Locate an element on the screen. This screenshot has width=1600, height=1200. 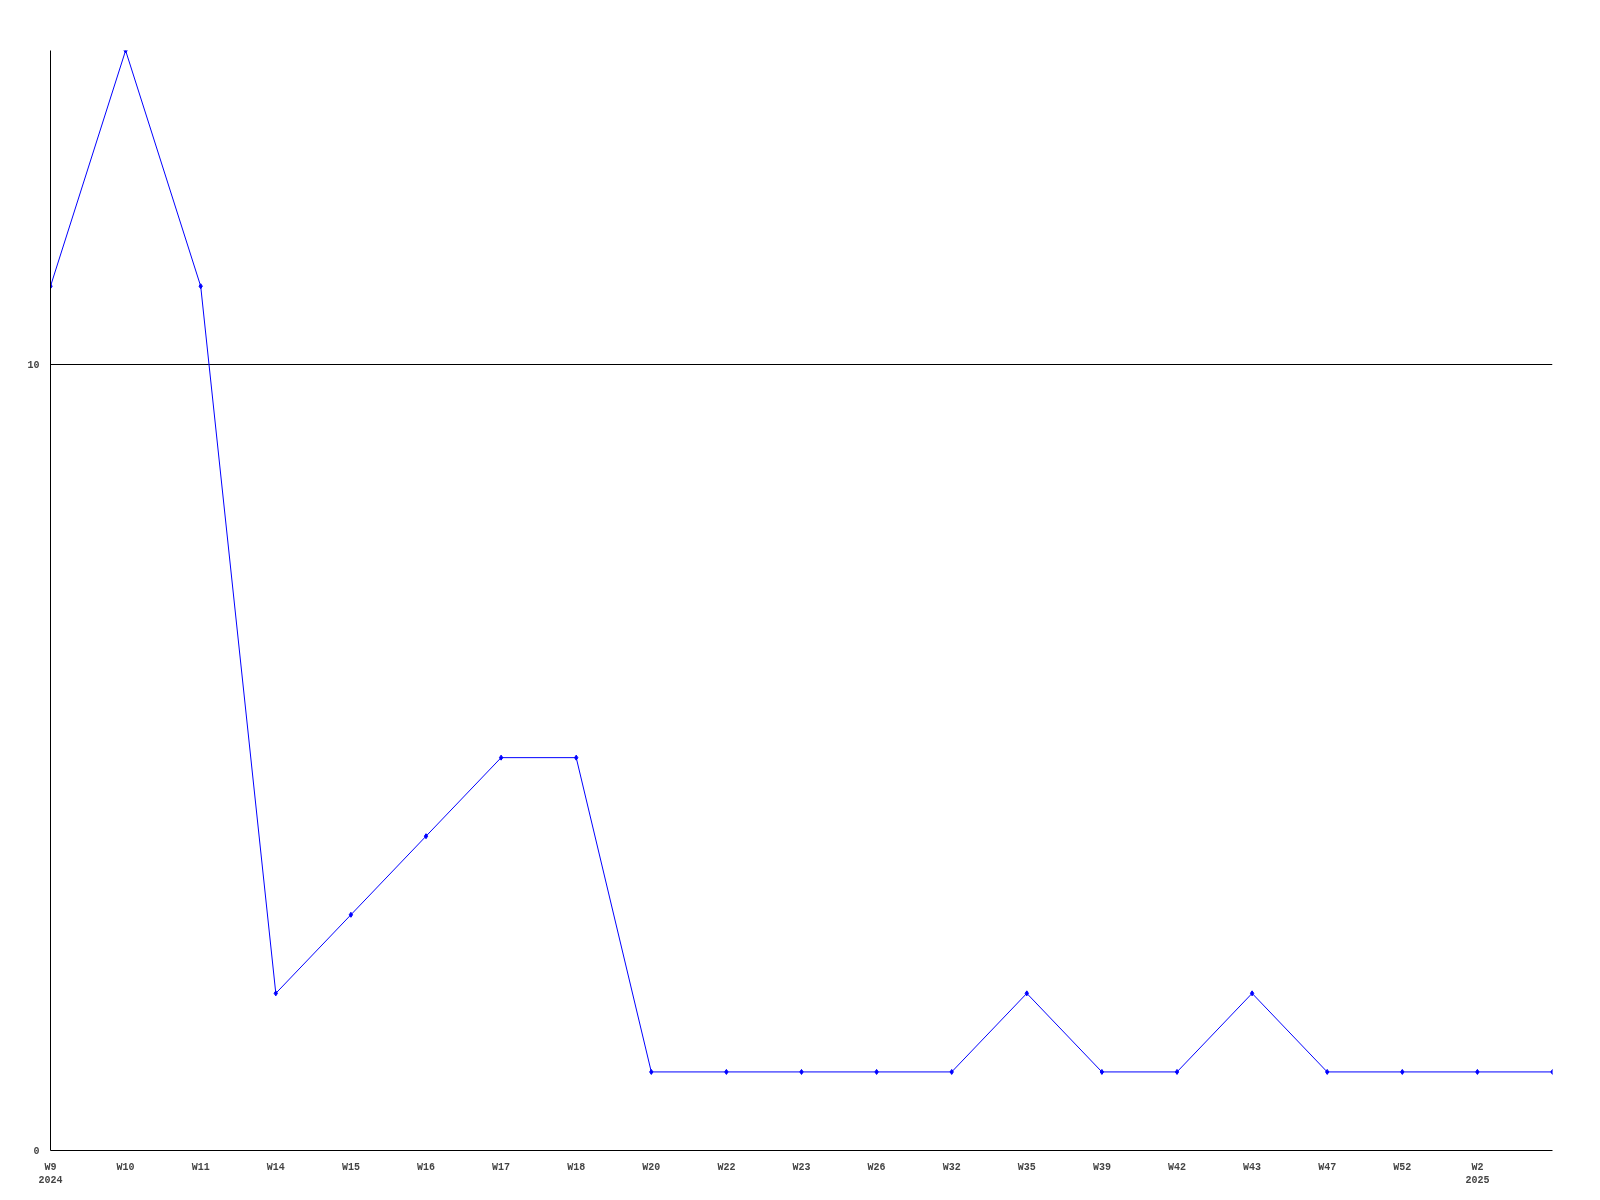
x-tick-label: W18 is located at coordinates (576, 1167).